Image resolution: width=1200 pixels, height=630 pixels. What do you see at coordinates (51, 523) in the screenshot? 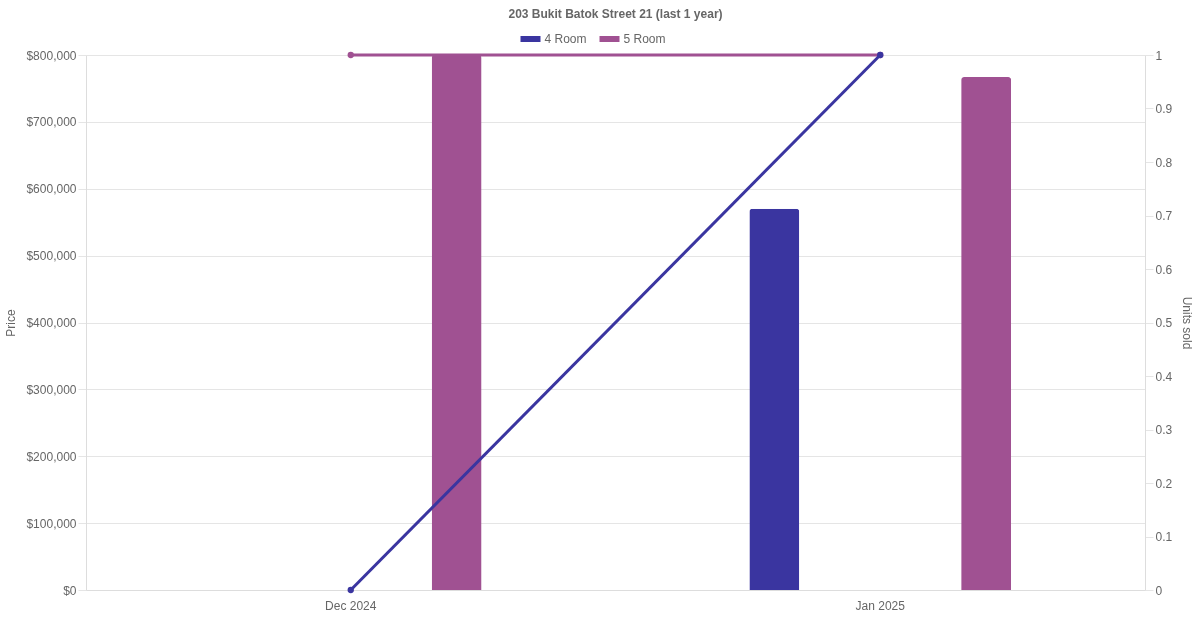
I see `y-tick-label: $100,000` at bounding box center [51, 523].